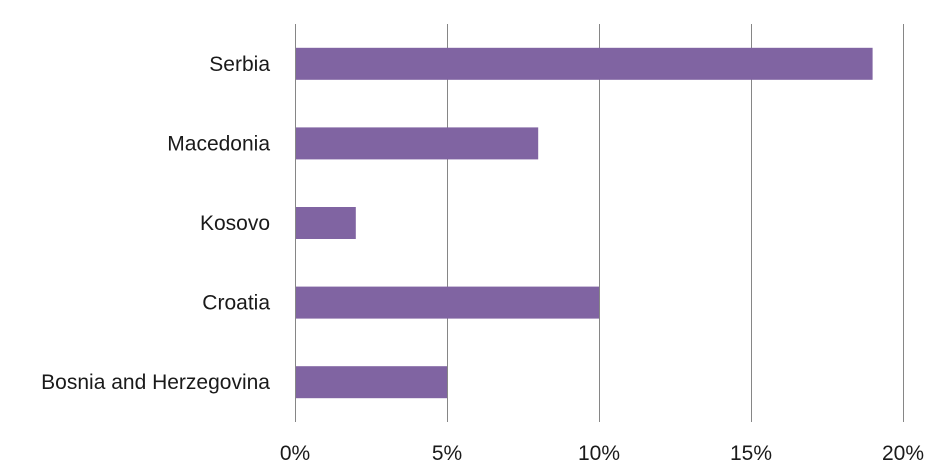 This screenshot has height=468, width=927. I want to click on x-tick-label: 20%, so click(903, 453).